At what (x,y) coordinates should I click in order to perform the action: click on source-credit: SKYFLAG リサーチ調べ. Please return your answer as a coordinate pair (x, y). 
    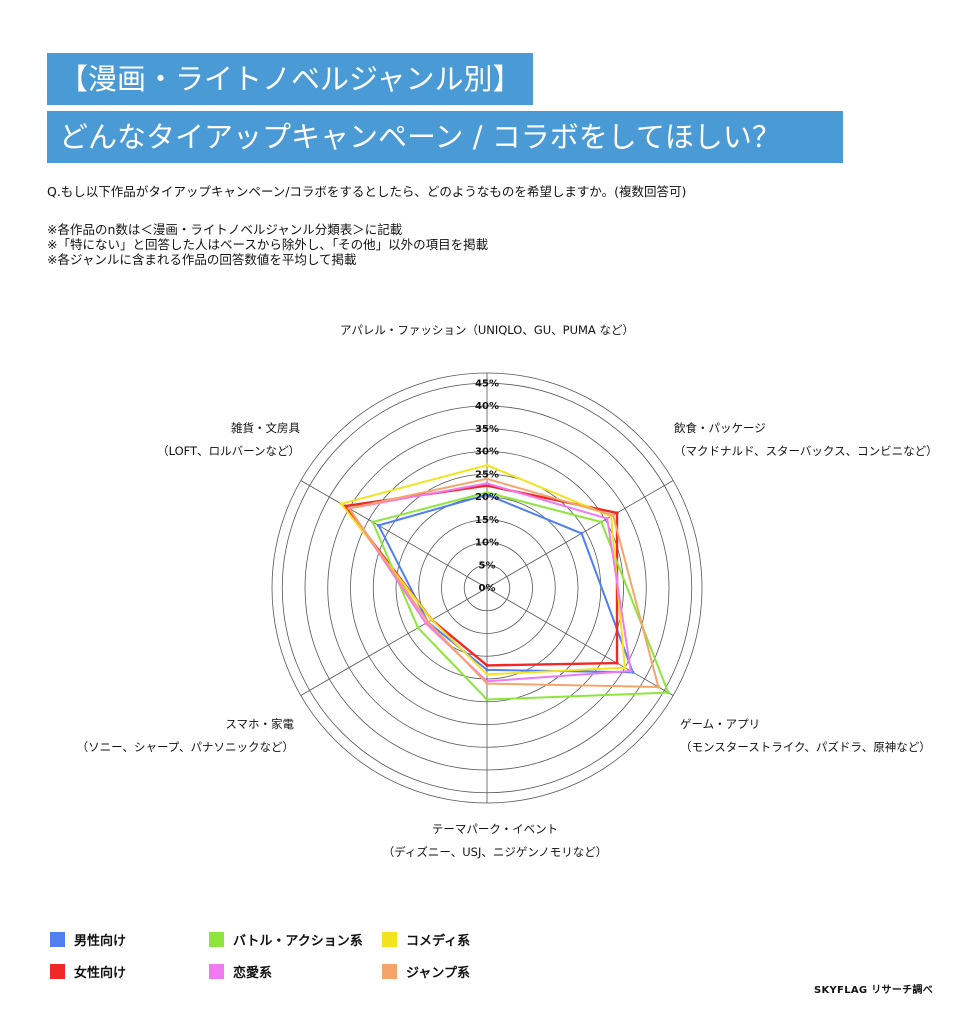
    Looking at the image, I should click on (873, 990).